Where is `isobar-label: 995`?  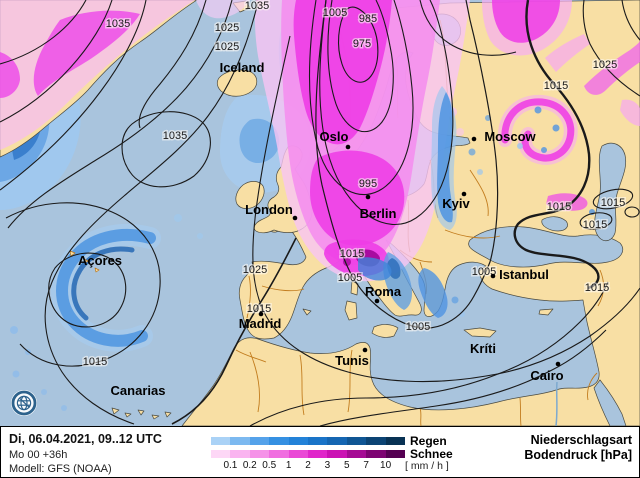 isobar-label: 995 is located at coordinates (368, 184).